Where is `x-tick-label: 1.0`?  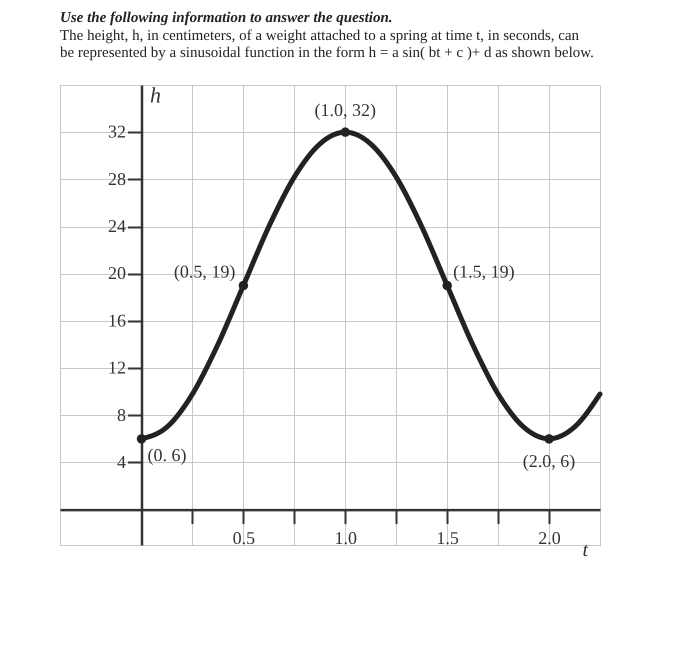
x-tick-label: 1.0 is located at coordinates (346, 538).